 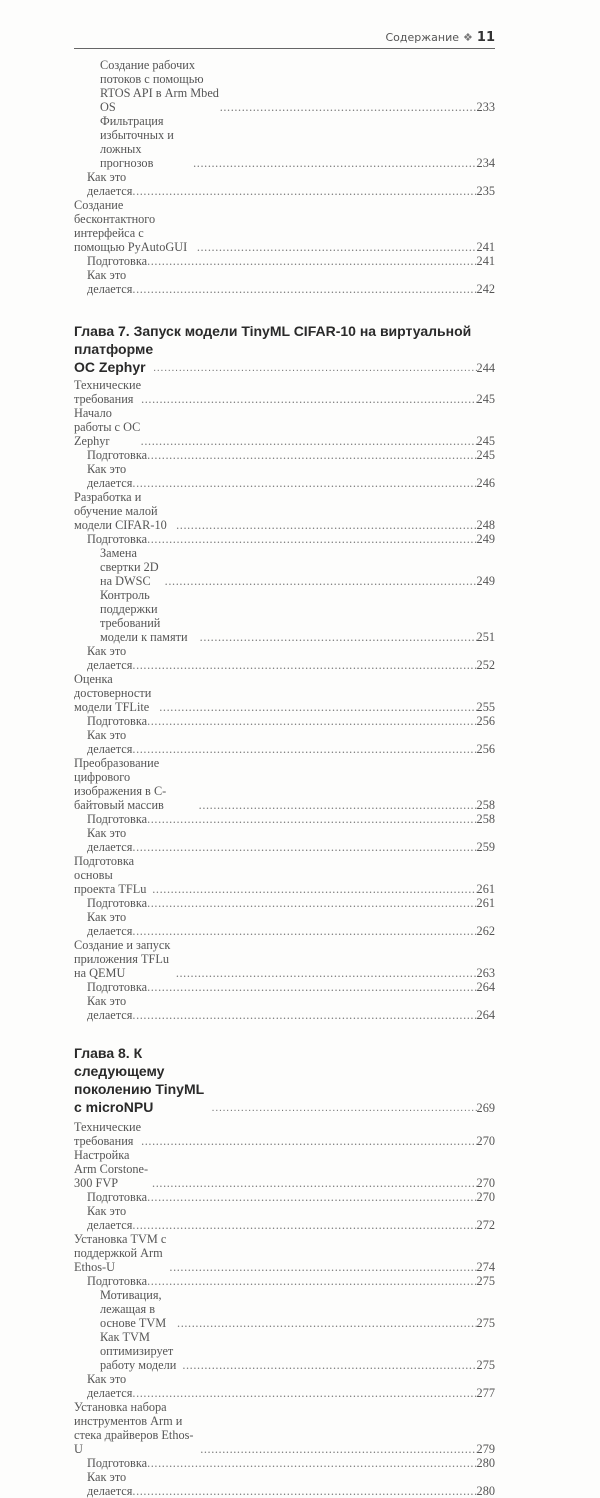 What do you see at coordinates (284, 455) in the screenshot?
I see `toc-entry: Подготовка 245` at bounding box center [284, 455].